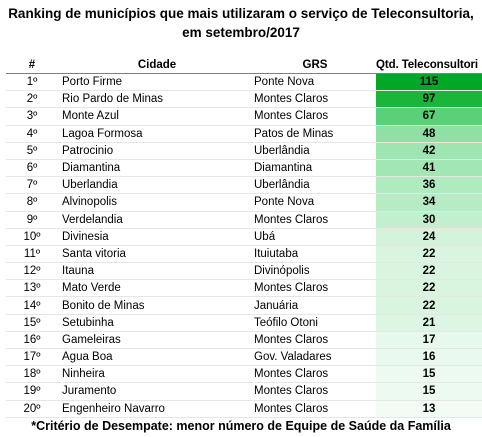 This screenshot has height=437, width=482. Describe the element at coordinates (155, 305) in the screenshot. I see `city-cell: Bonito de Minas` at that location.